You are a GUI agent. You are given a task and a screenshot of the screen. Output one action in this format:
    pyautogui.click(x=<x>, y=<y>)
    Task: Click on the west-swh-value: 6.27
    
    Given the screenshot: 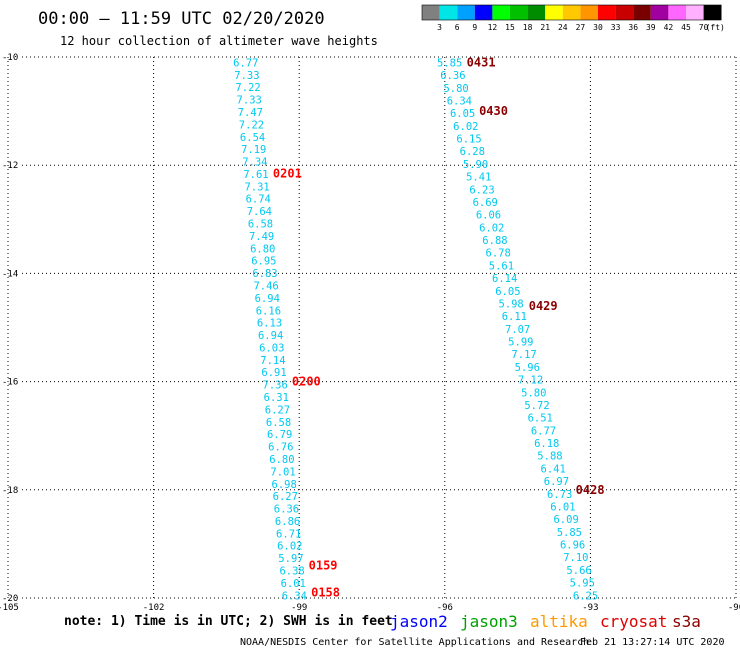 What is the action you would take?
    pyautogui.click(x=277, y=410)
    